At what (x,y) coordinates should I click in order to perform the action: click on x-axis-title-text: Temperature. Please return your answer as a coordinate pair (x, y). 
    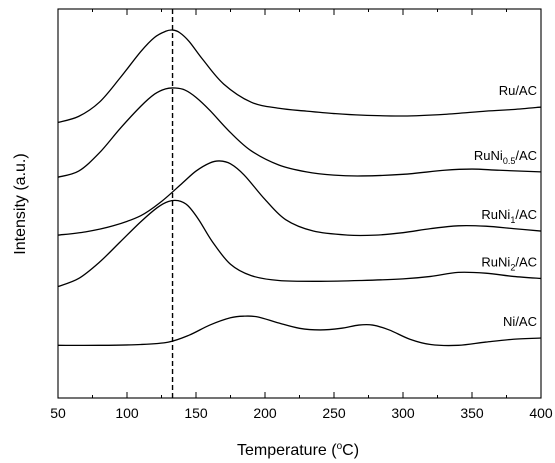
    Looking at the image, I should click on (282, 450).